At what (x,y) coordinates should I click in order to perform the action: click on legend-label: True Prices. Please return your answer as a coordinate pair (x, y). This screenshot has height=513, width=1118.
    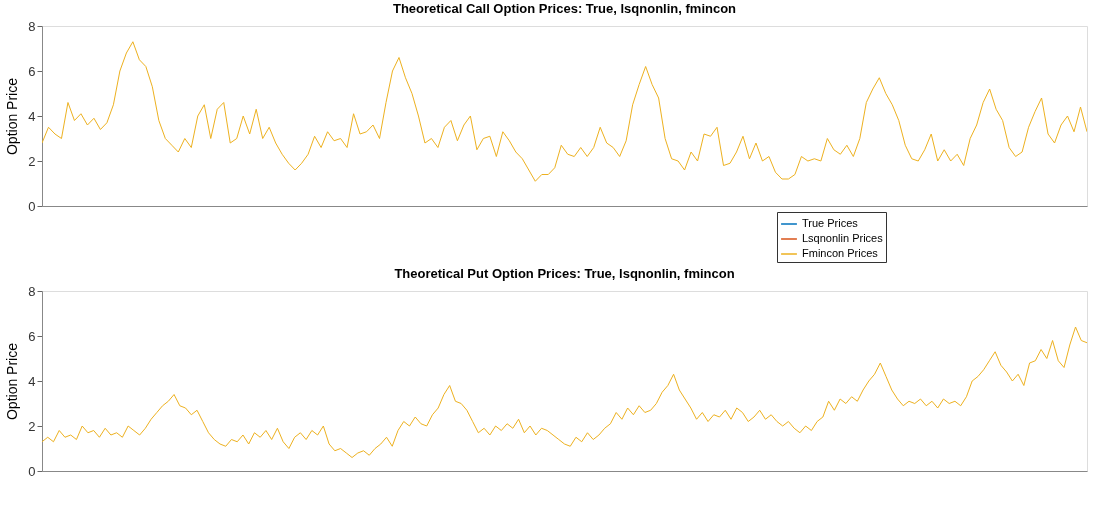
    Looking at the image, I should click on (830, 223).